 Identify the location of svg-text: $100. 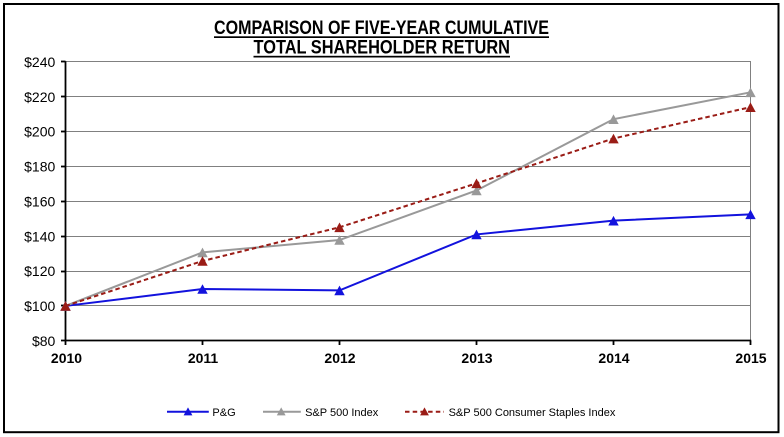
(39, 306).